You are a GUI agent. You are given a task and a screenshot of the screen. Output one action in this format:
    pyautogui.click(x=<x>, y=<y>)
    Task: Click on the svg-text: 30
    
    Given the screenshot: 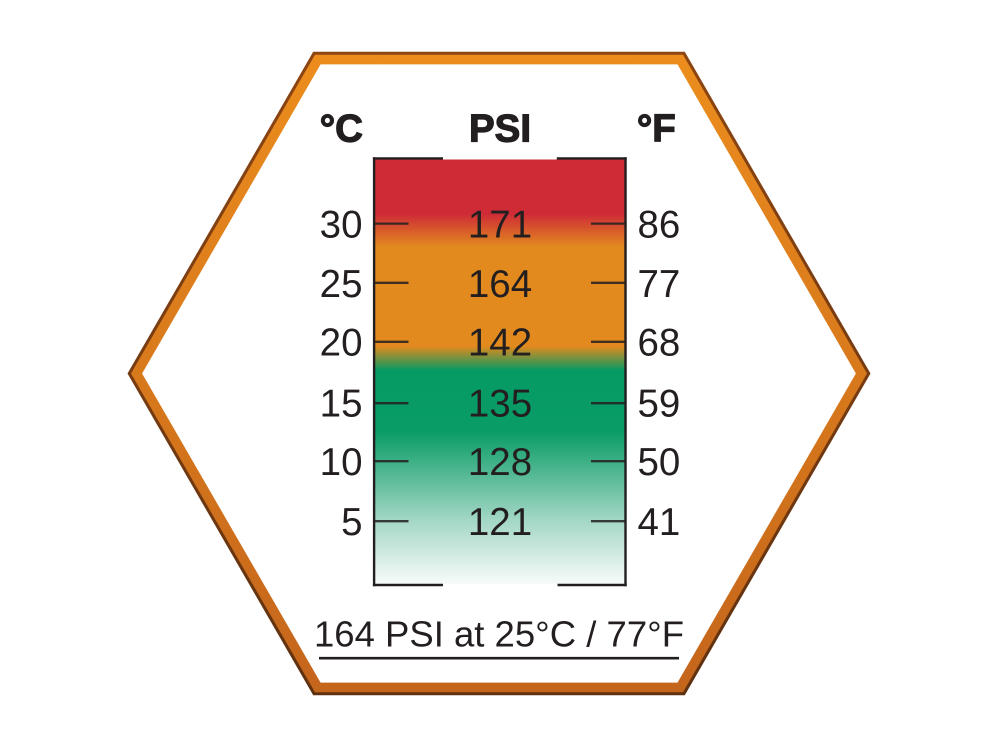 What is the action you would take?
    pyautogui.click(x=341, y=225)
    